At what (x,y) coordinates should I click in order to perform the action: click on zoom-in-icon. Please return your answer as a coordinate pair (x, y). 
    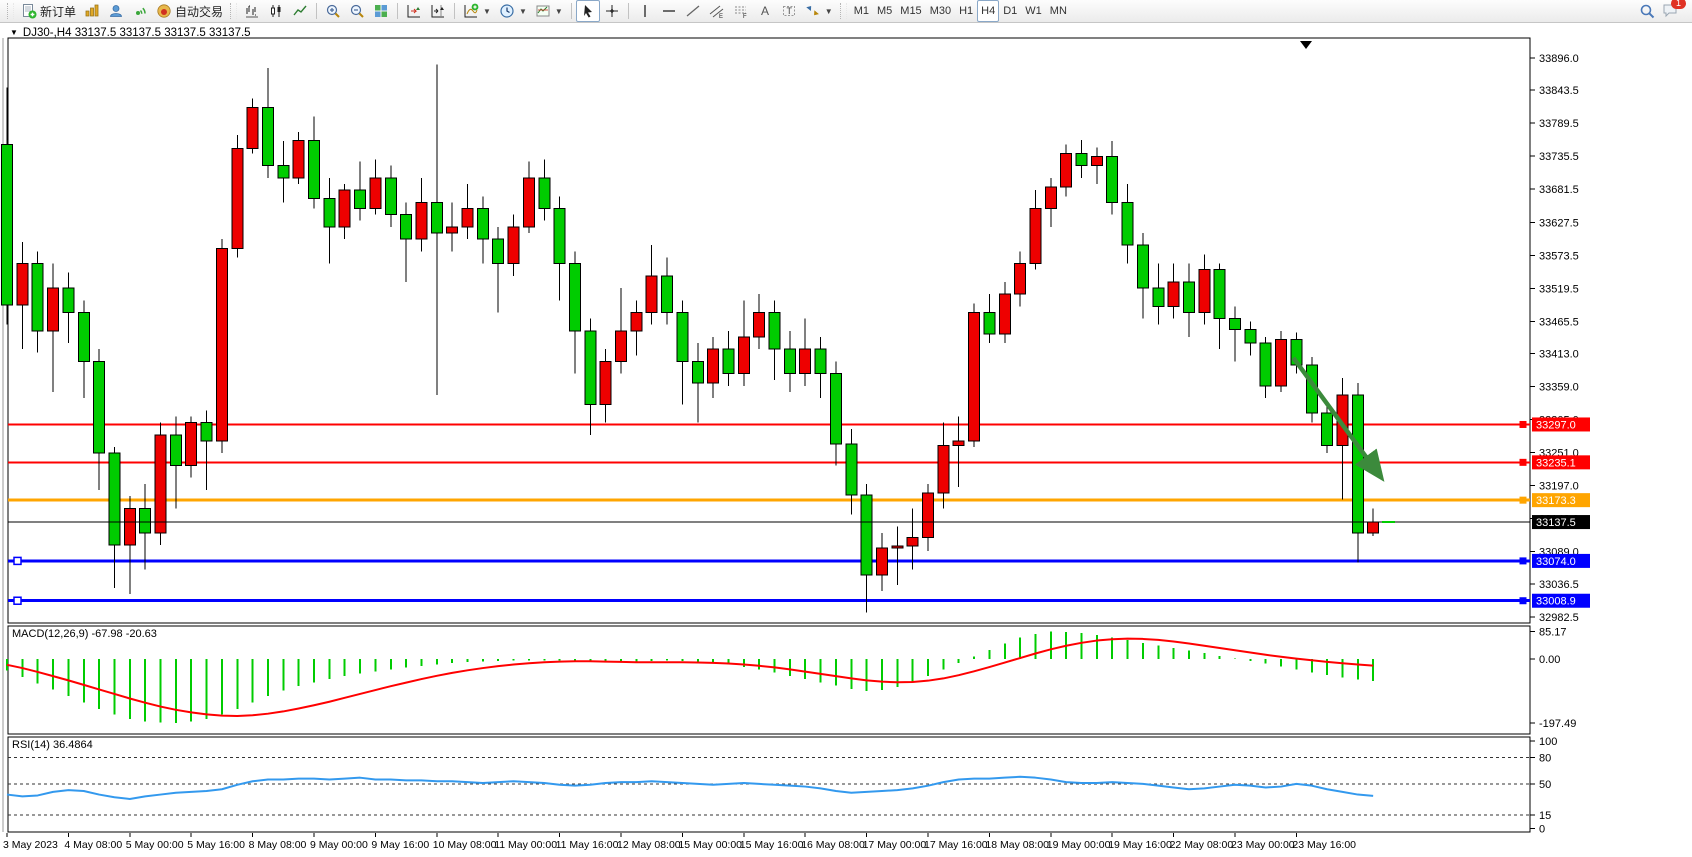
    Looking at the image, I should click on (333, 11).